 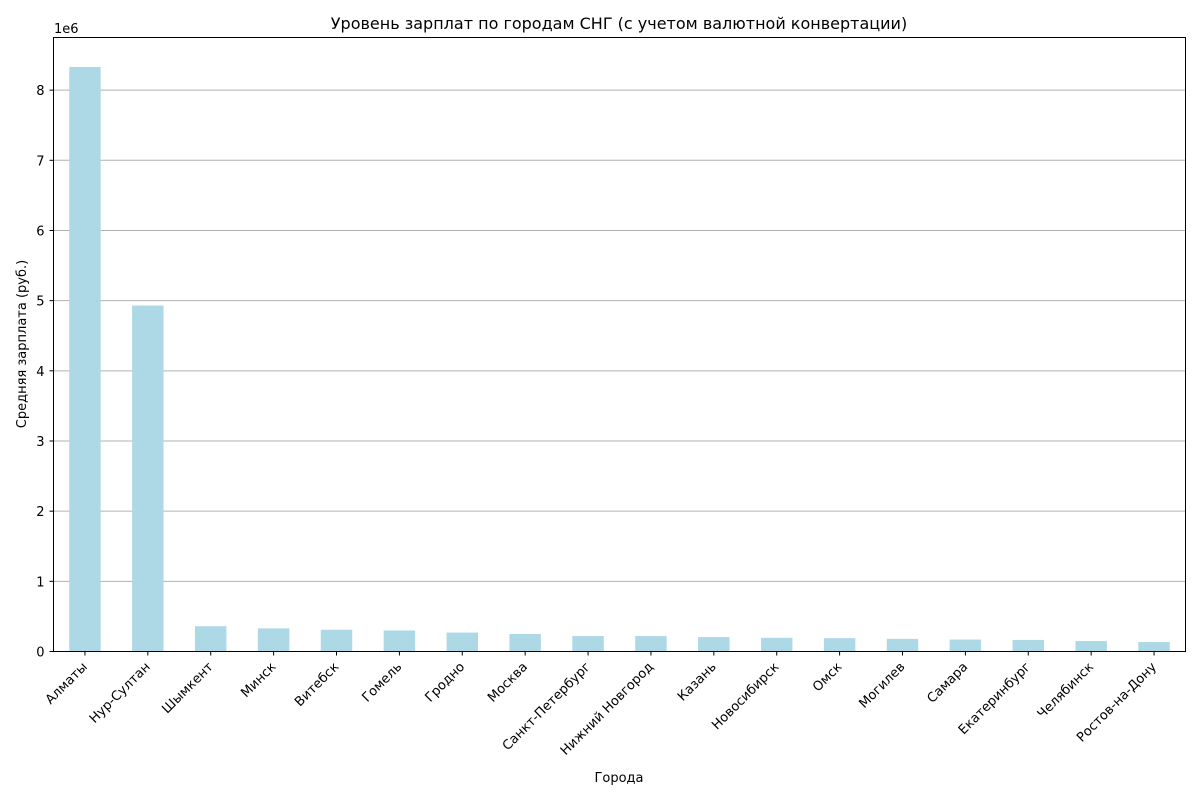 What do you see at coordinates (40, 442) in the screenshot?
I see `y-tick-label: 3` at bounding box center [40, 442].